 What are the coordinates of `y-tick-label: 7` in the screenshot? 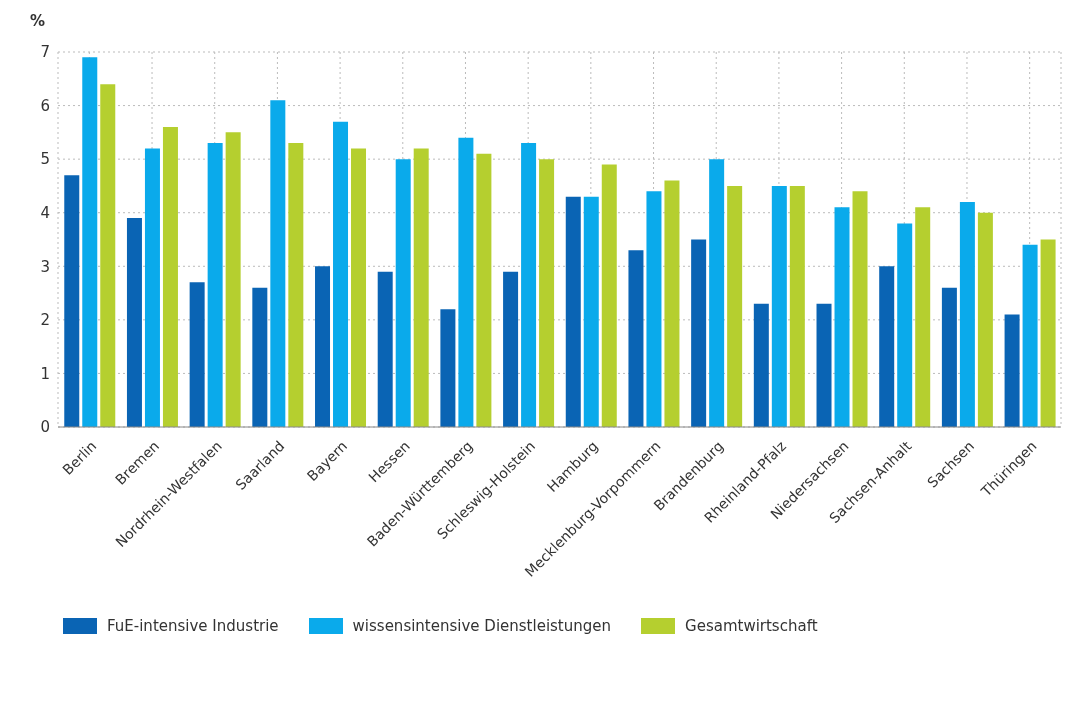 It's located at (45, 52).